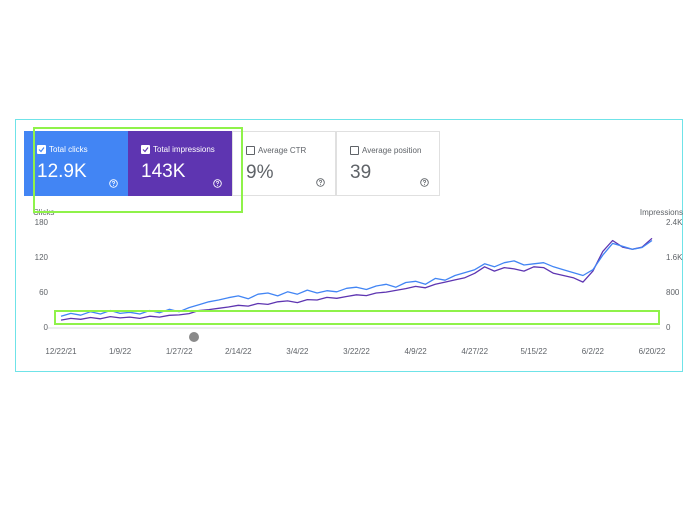  I want to click on metric-value: 9%, so click(260, 172).